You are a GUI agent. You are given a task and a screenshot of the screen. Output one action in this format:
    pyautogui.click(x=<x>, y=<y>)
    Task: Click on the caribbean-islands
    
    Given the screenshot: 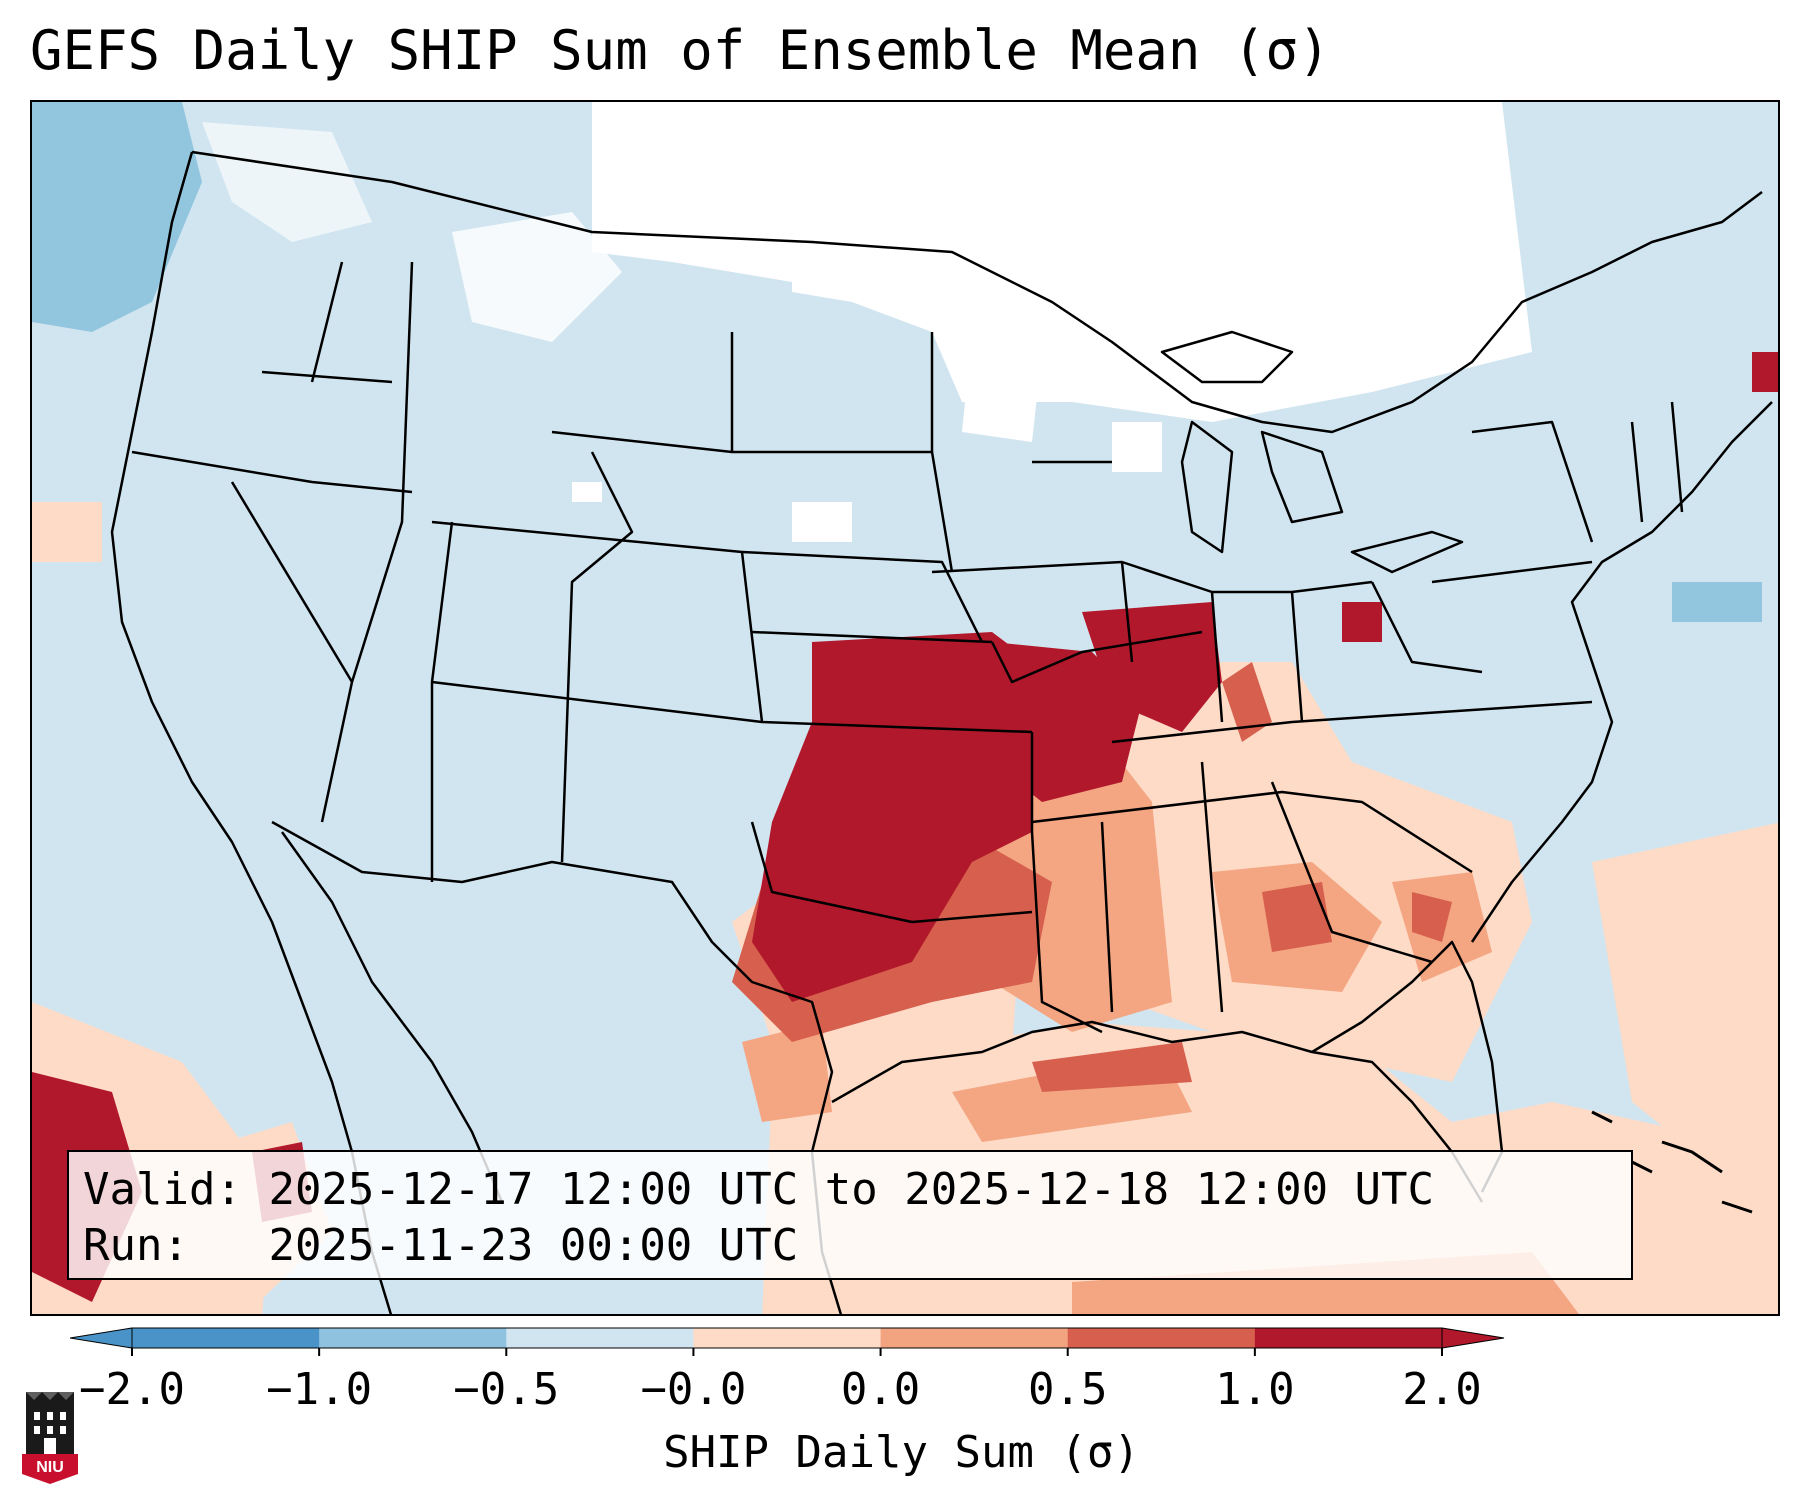 What is the action you would take?
    pyautogui.click(x=1672, y=1162)
    